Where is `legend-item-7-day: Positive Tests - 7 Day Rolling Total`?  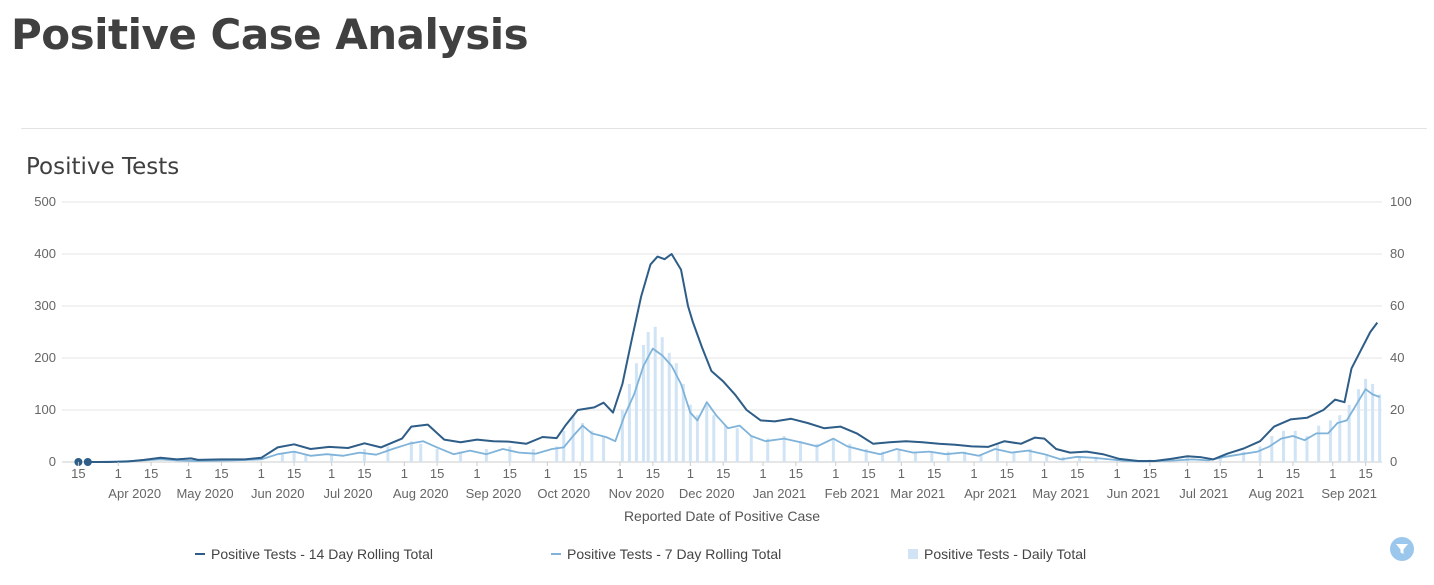
legend-item-7-day: Positive Tests - 7 Day Rolling Total is located at coordinates (666, 554).